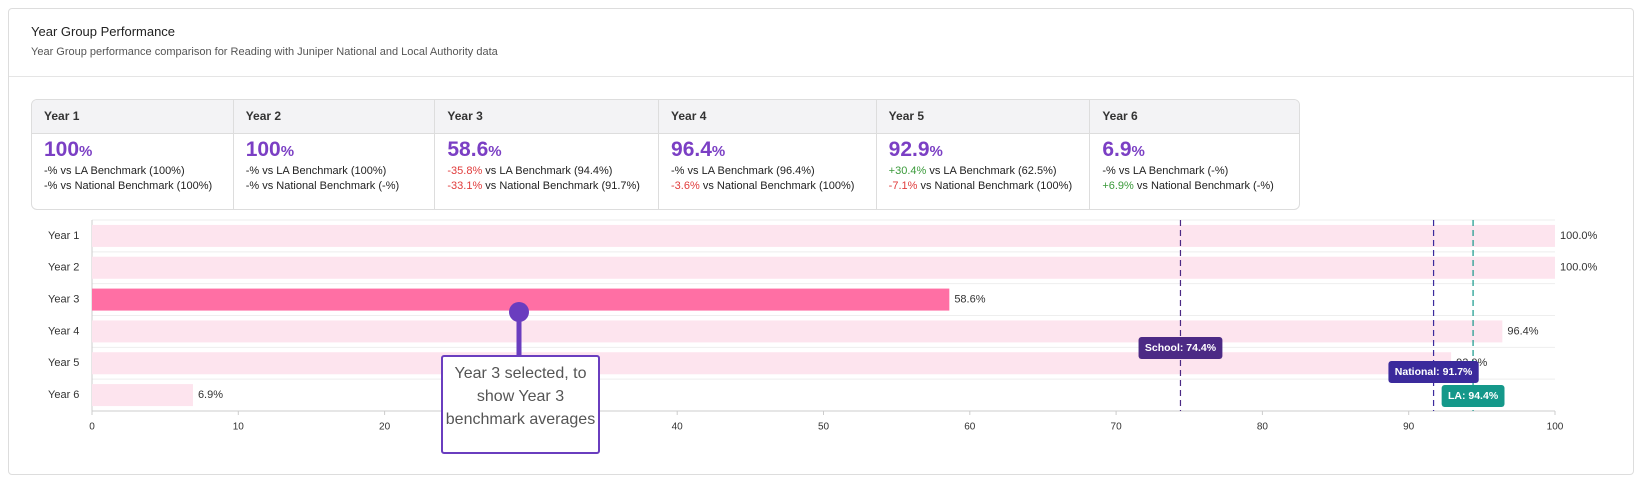 Image resolution: width=1646 pixels, height=487 pixels. Describe the element at coordinates (562, 186) in the screenshot. I see `benchmark-text: vs National Benchmark (91.7%)` at that location.